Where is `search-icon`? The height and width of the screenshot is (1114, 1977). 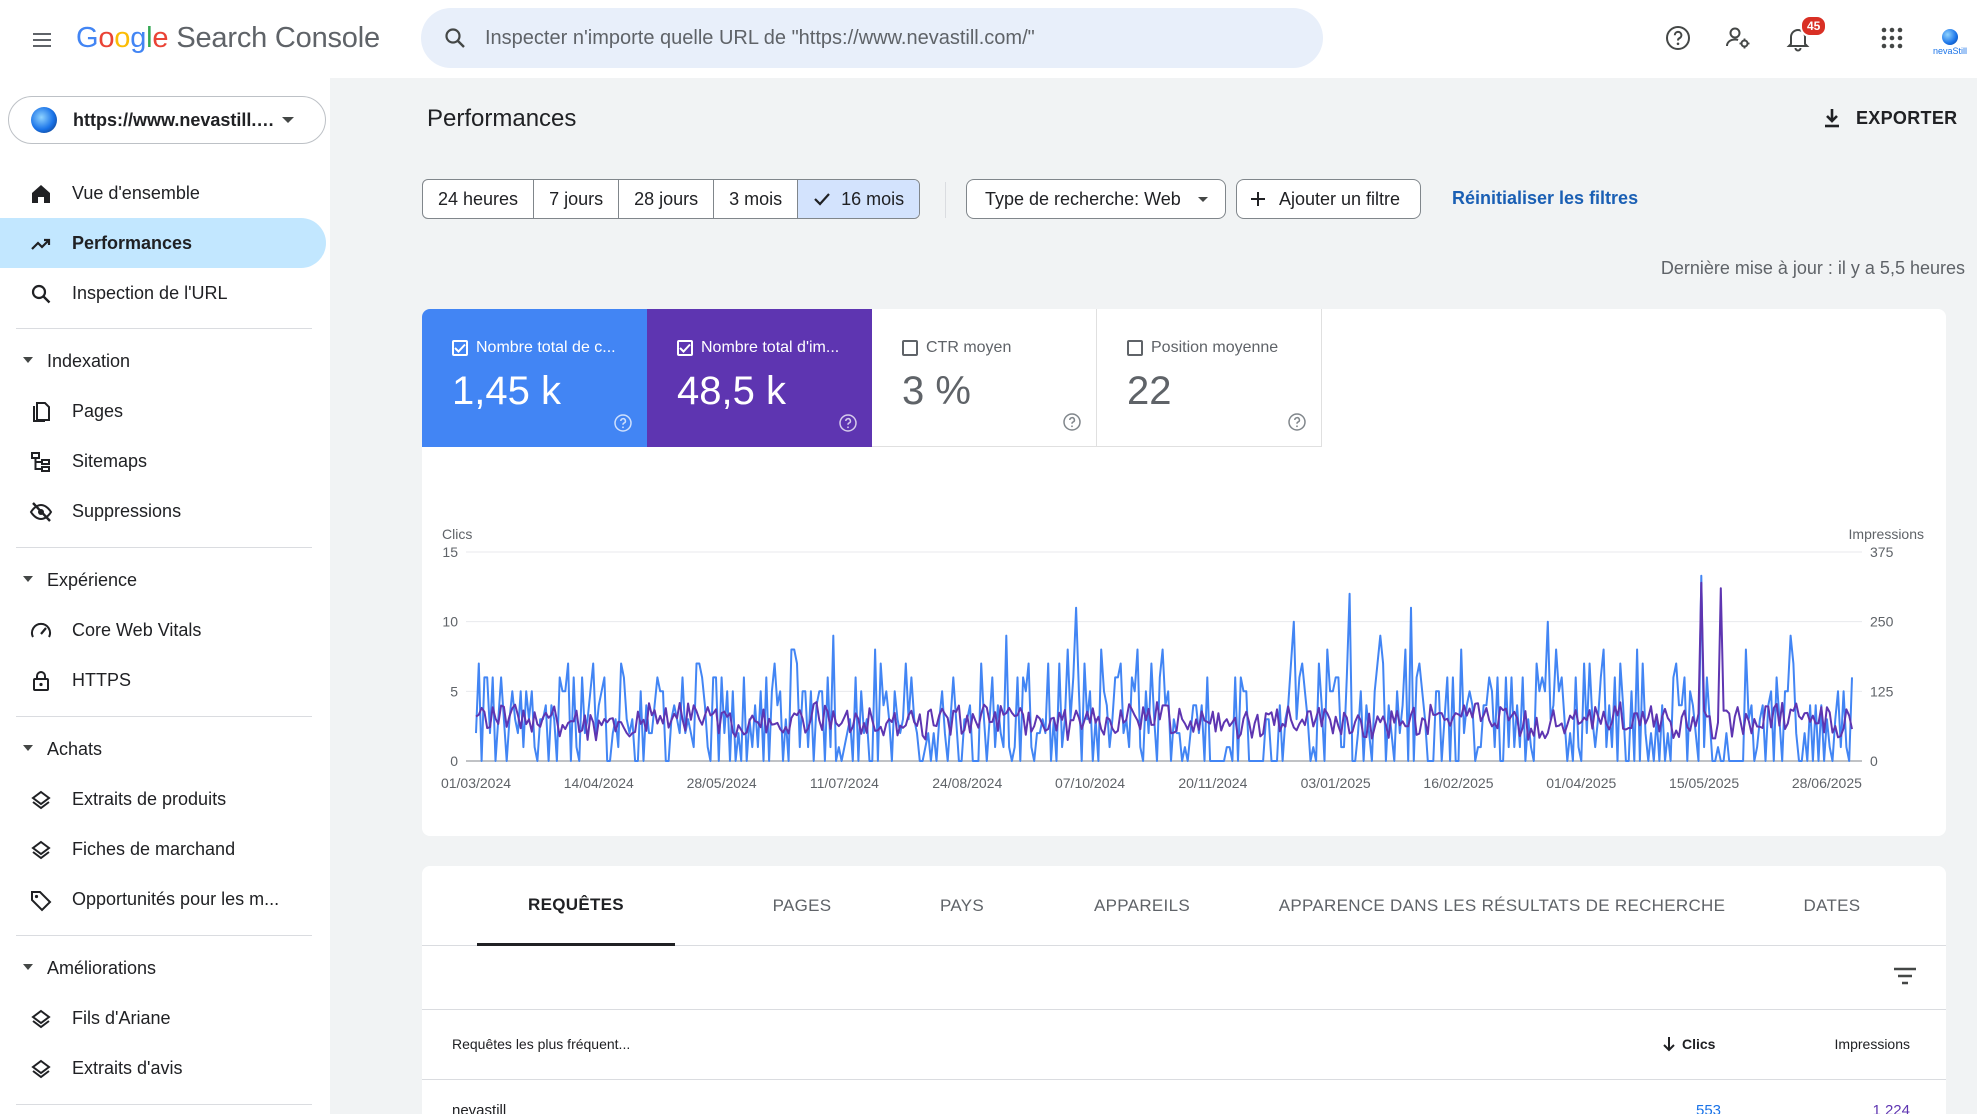
search-icon is located at coordinates (455, 38).